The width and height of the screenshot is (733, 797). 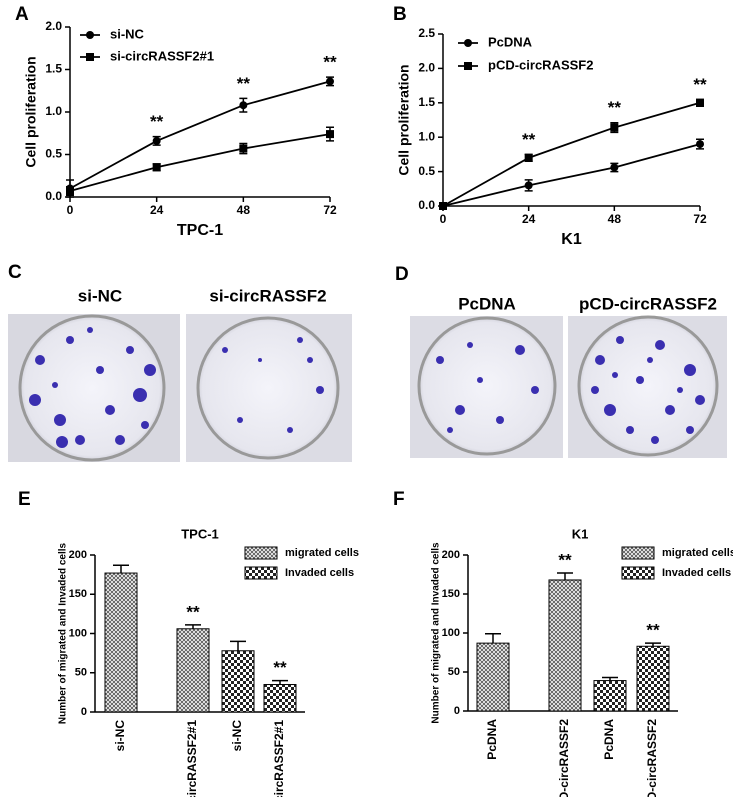 What do you see at coordinates (529, 219) in the screenshot?
I see `x-tick-label: 24` at bounding box center [529, 219].